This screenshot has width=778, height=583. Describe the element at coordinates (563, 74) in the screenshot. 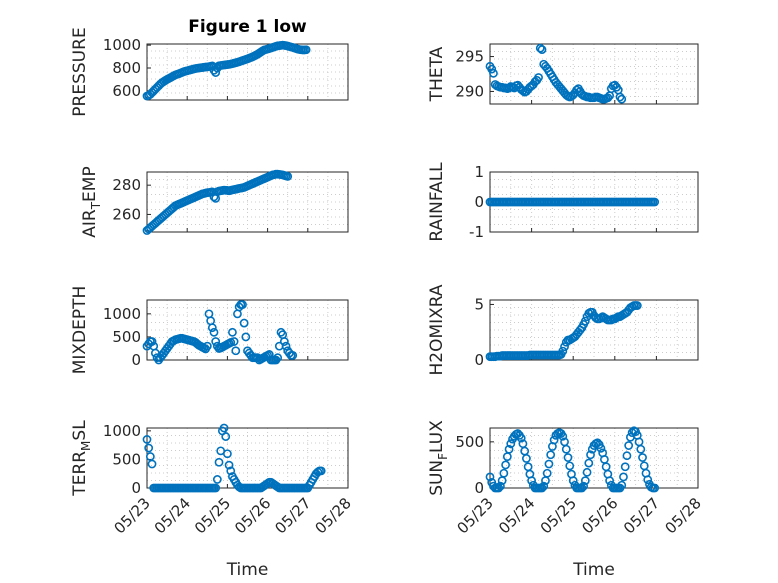

I see `axes-theta: 290 295 THETA` at that location.